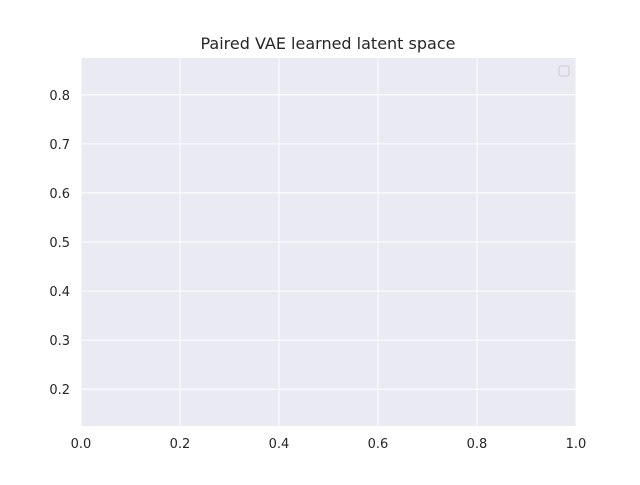 The height and width of the screenshot is (485, 640). I want to click on x-tick-label: 1.0, so click(576, 444).